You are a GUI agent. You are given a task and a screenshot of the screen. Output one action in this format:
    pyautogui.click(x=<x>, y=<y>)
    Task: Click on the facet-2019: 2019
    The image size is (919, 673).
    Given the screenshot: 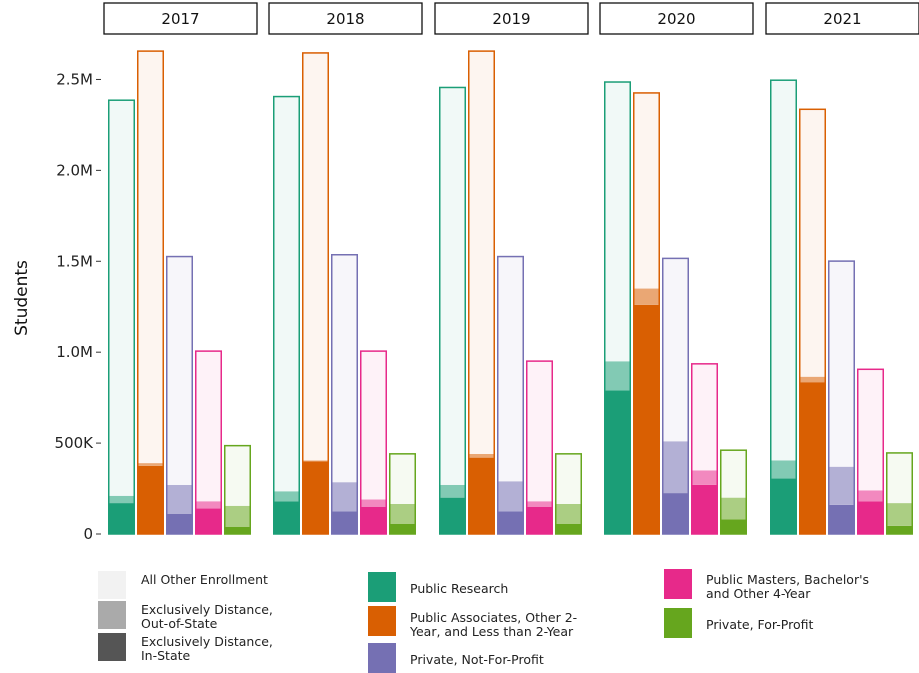 What is the action you would take?
    pyautogui.click(x=511, y=268)
    